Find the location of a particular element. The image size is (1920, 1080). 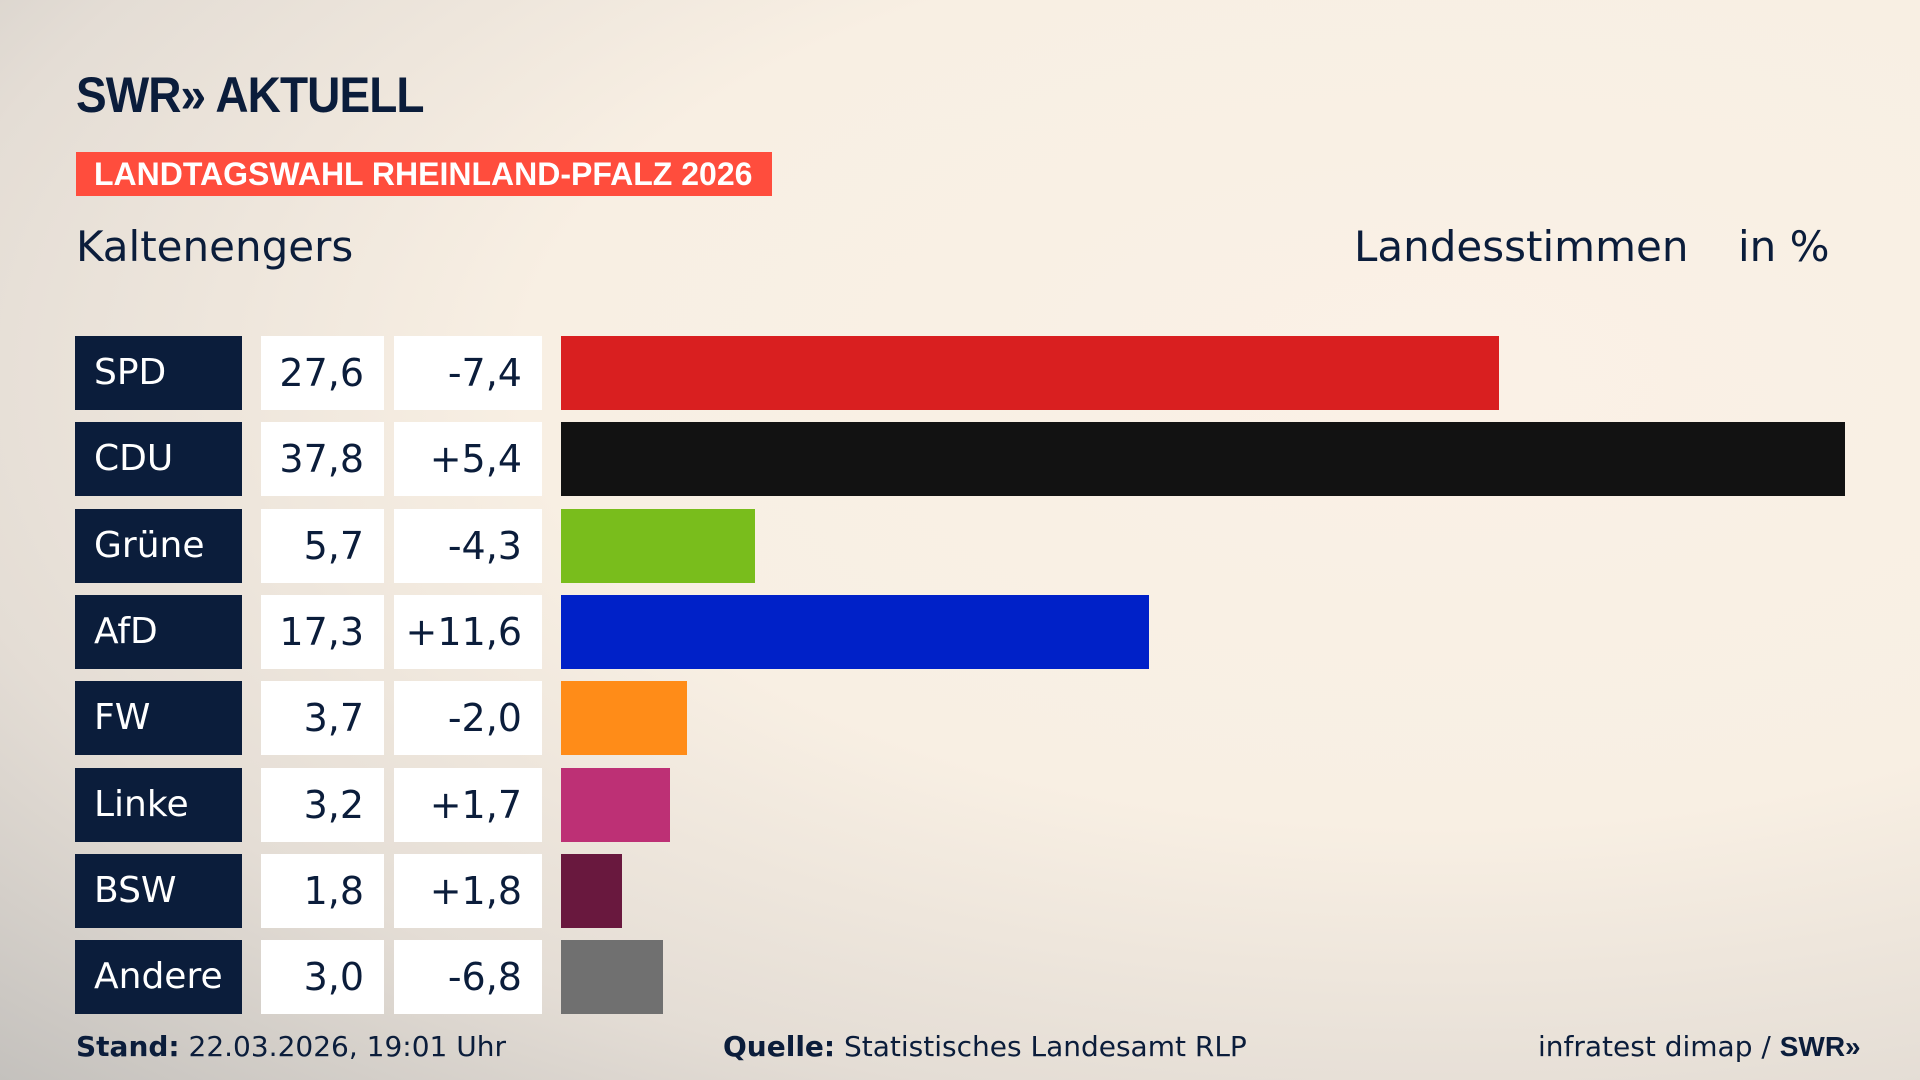

party-label: Grüne is located at coordinates (158, 545).